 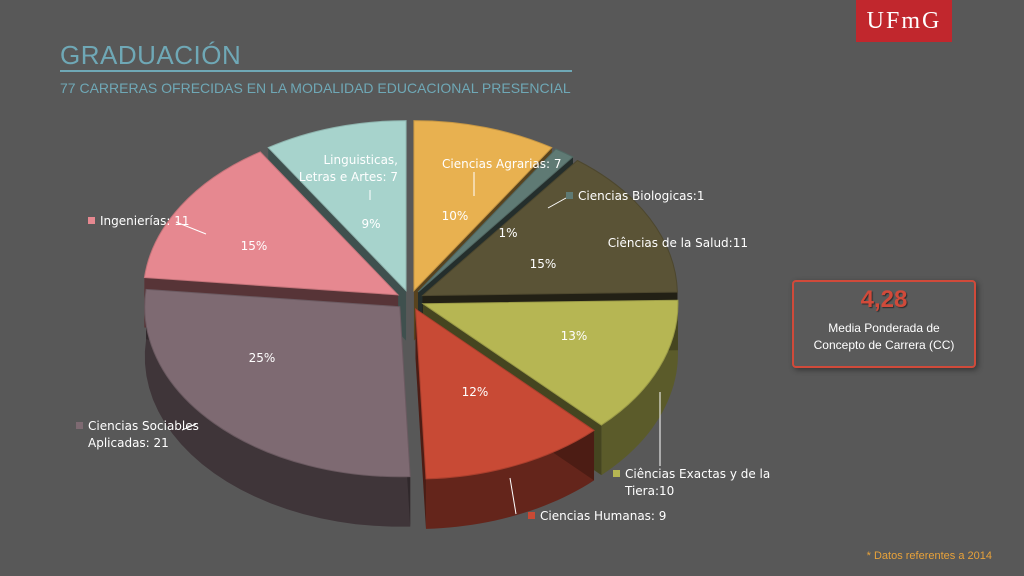 What do you see at coordinates (574, 336) in the screenshot?
I see `slice-percent-label: 13%` at bounding box center [574, 336].